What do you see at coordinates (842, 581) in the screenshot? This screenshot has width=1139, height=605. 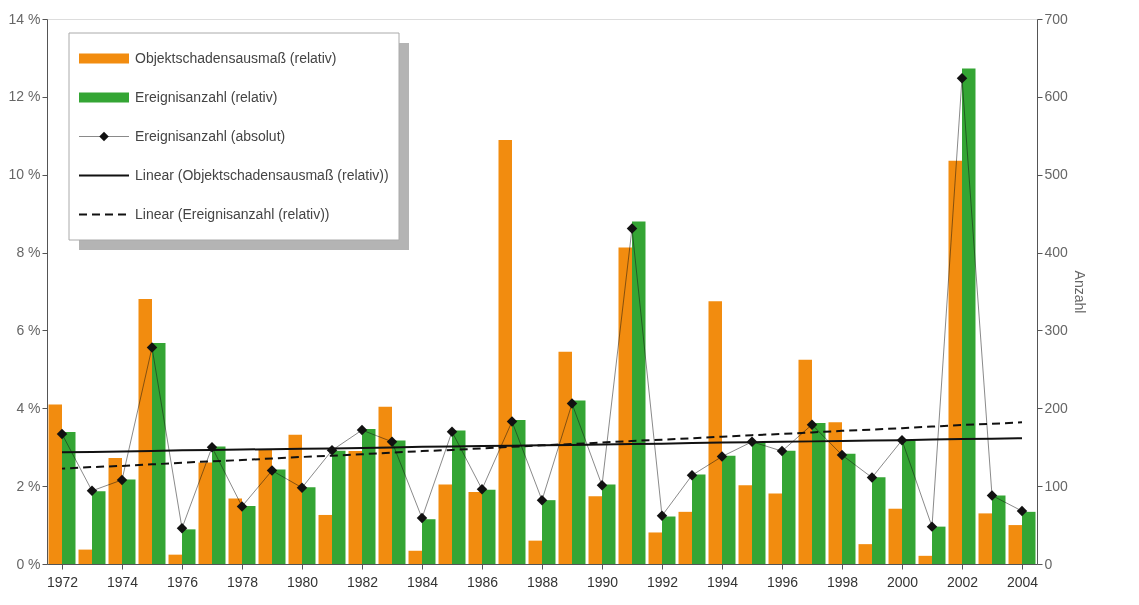 I see `x-tick-label: 1998` at bounding box center [842, 581].